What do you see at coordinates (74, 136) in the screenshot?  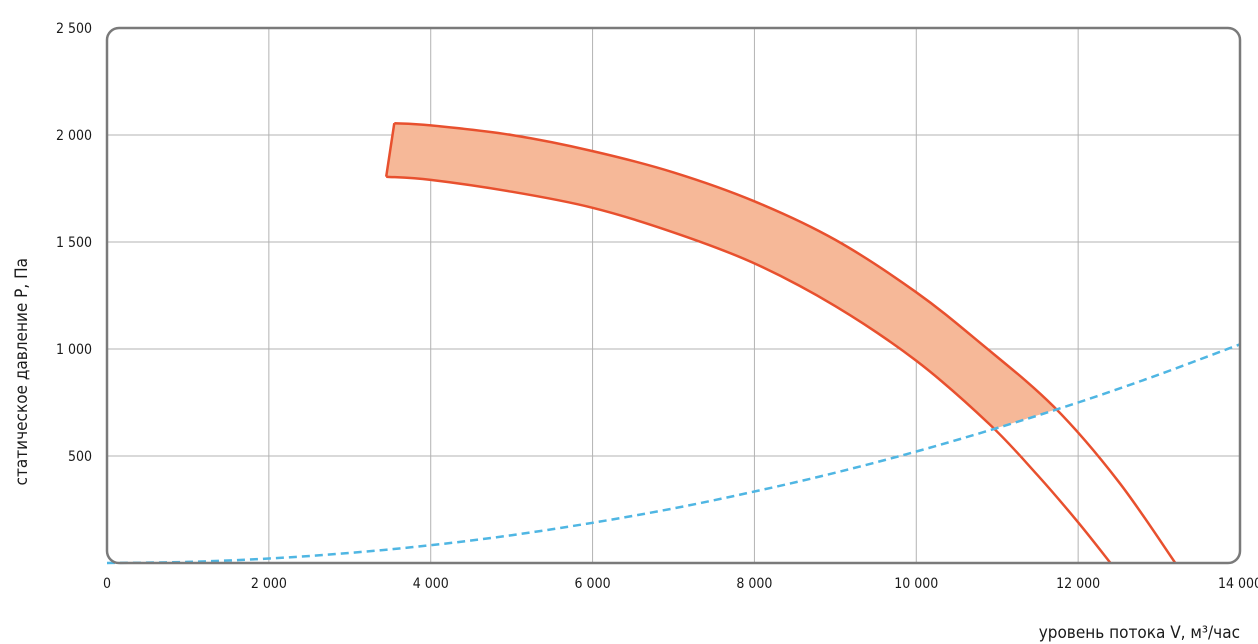 I see `y-tick-label-3: 2 000` at bounding box center [74, 136].